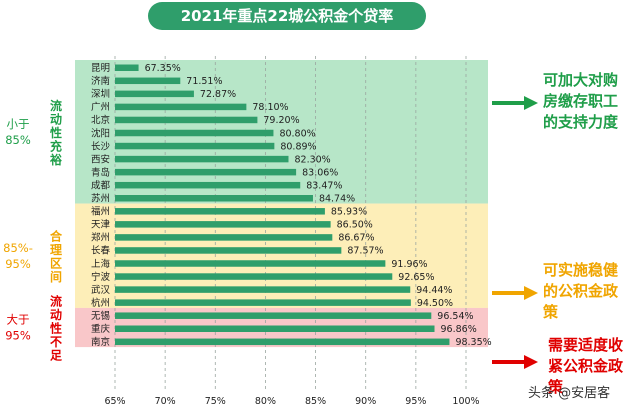 The width and height of the screenshot is (640, 413). Describe the element at coordinates (281, 120) in the screenshot. I see `data-label: 79.20%` at that location.